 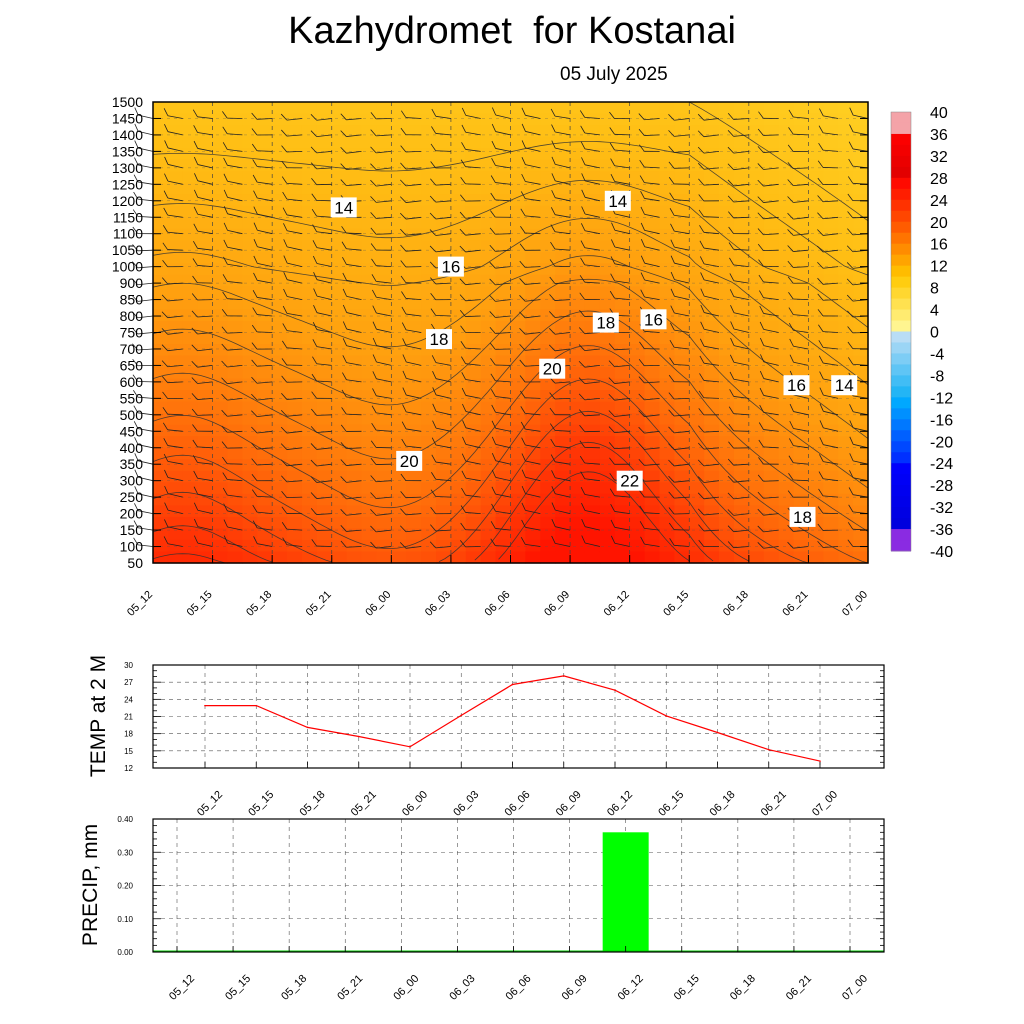 I want to click on contour-label-text: 16, so click(x=796, y=385).